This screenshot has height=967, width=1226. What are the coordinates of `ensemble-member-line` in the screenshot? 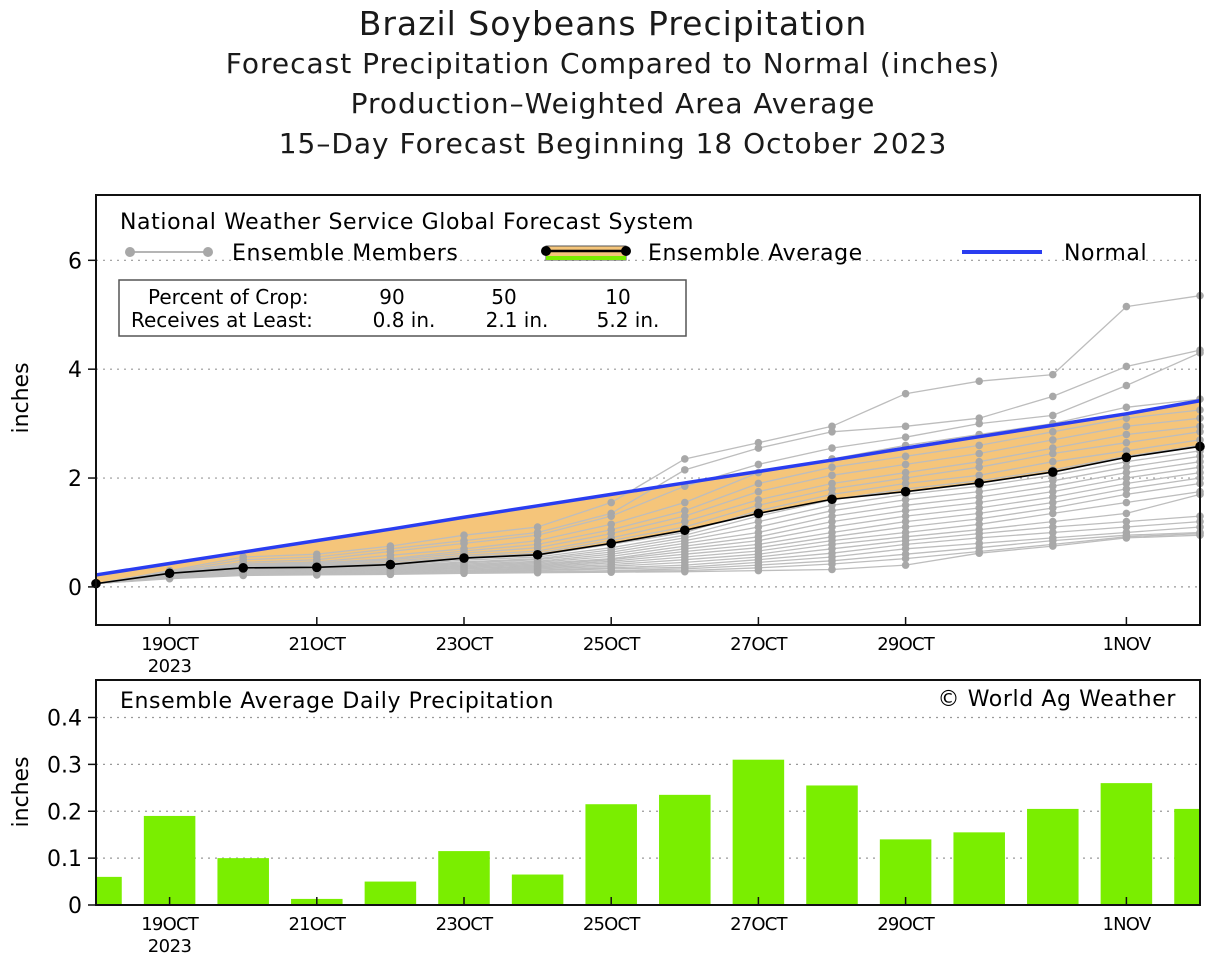 It's located at (648, 559).